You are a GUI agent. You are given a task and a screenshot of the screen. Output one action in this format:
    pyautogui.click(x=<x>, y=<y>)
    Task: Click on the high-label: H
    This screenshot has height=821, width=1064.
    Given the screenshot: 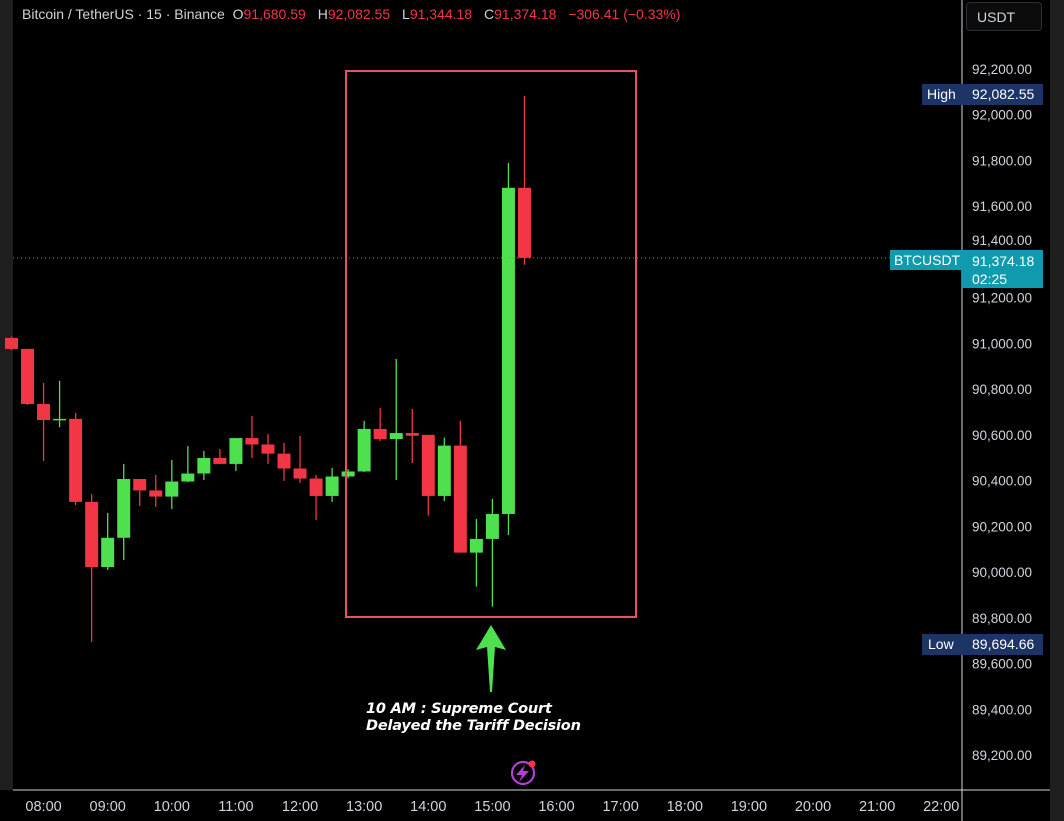 What is the action you would take?
    pyautogui.click(x=322, y=14)
    